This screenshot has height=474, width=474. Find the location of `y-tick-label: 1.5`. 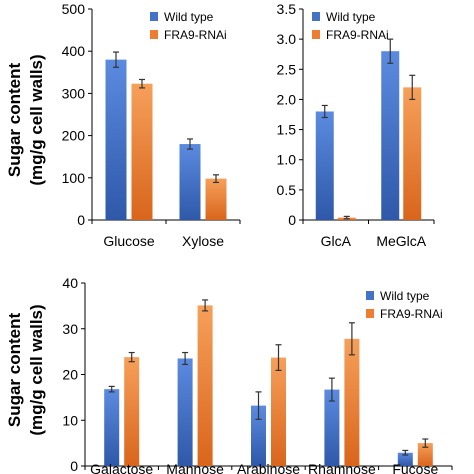

y-tick-label: 1.5 is located at coordinates (287, 130).